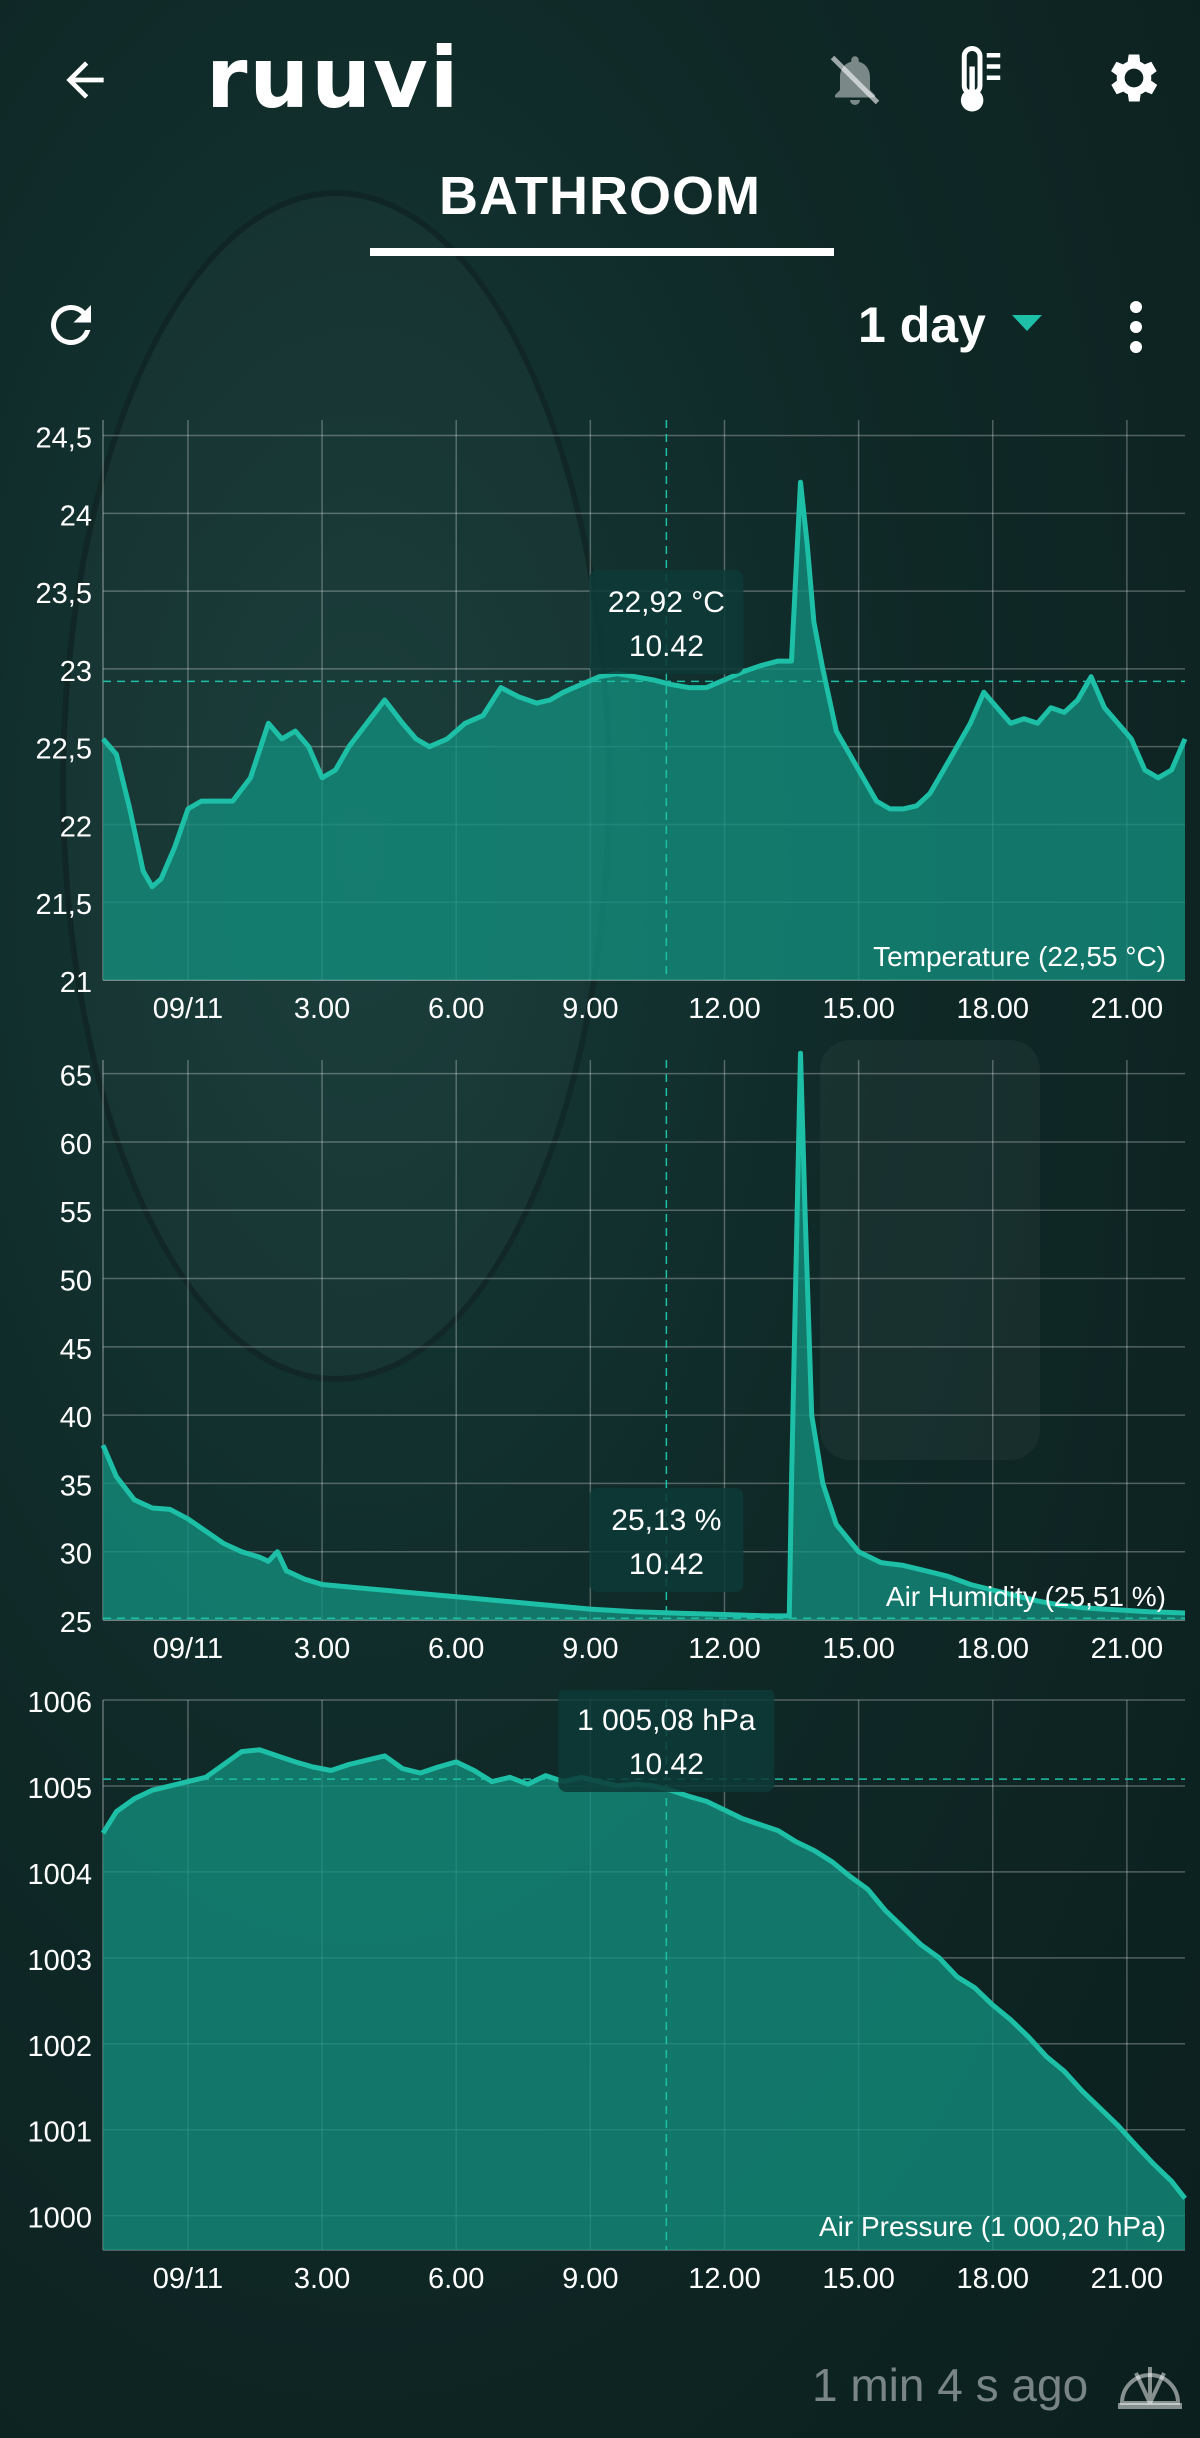  Describe the element at coordinates (1019, 956) in the screenshot. I see `chart-series-label: Temperature (22,55 °C)` at that location.